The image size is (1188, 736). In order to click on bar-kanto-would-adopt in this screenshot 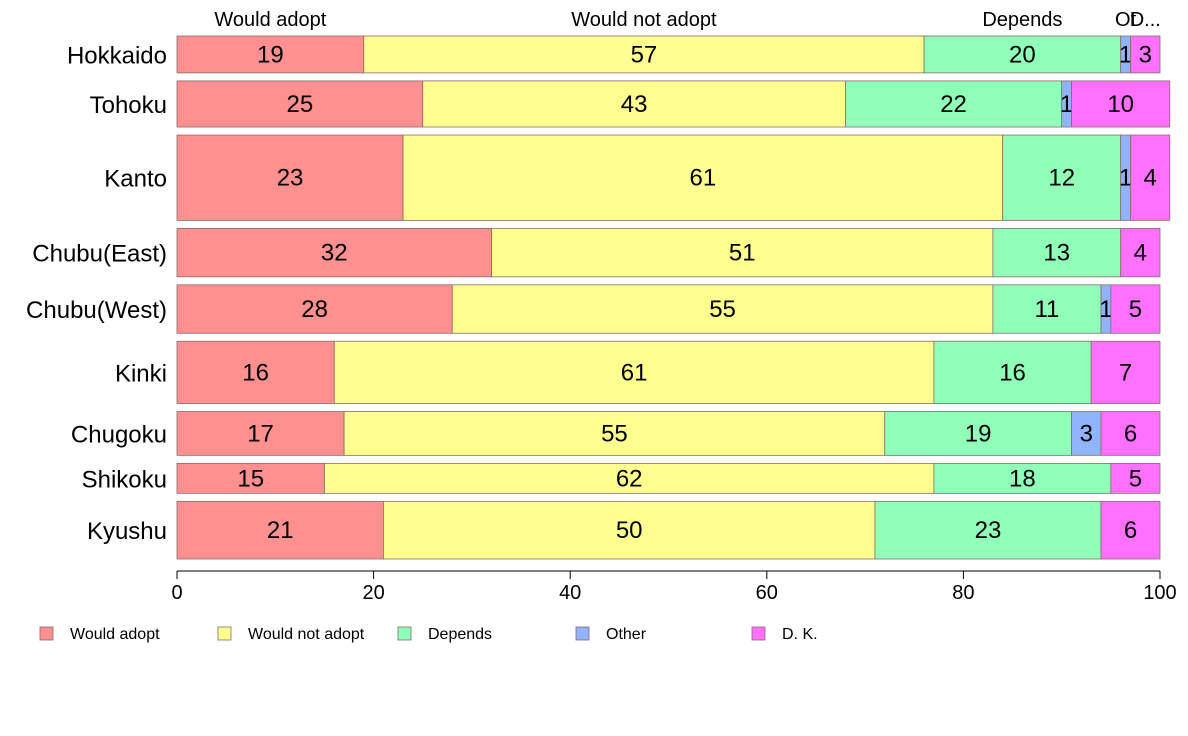, I will do `click(290, 177)`.